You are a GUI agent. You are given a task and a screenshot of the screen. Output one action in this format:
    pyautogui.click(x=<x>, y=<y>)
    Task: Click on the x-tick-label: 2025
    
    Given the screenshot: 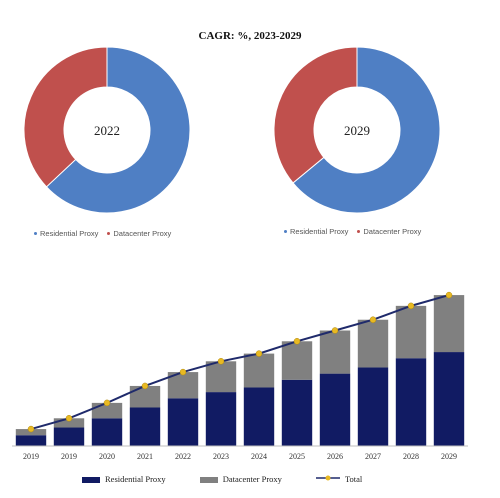 What is the action you would take?
    pyautogui.click(x=297, y=456)
    